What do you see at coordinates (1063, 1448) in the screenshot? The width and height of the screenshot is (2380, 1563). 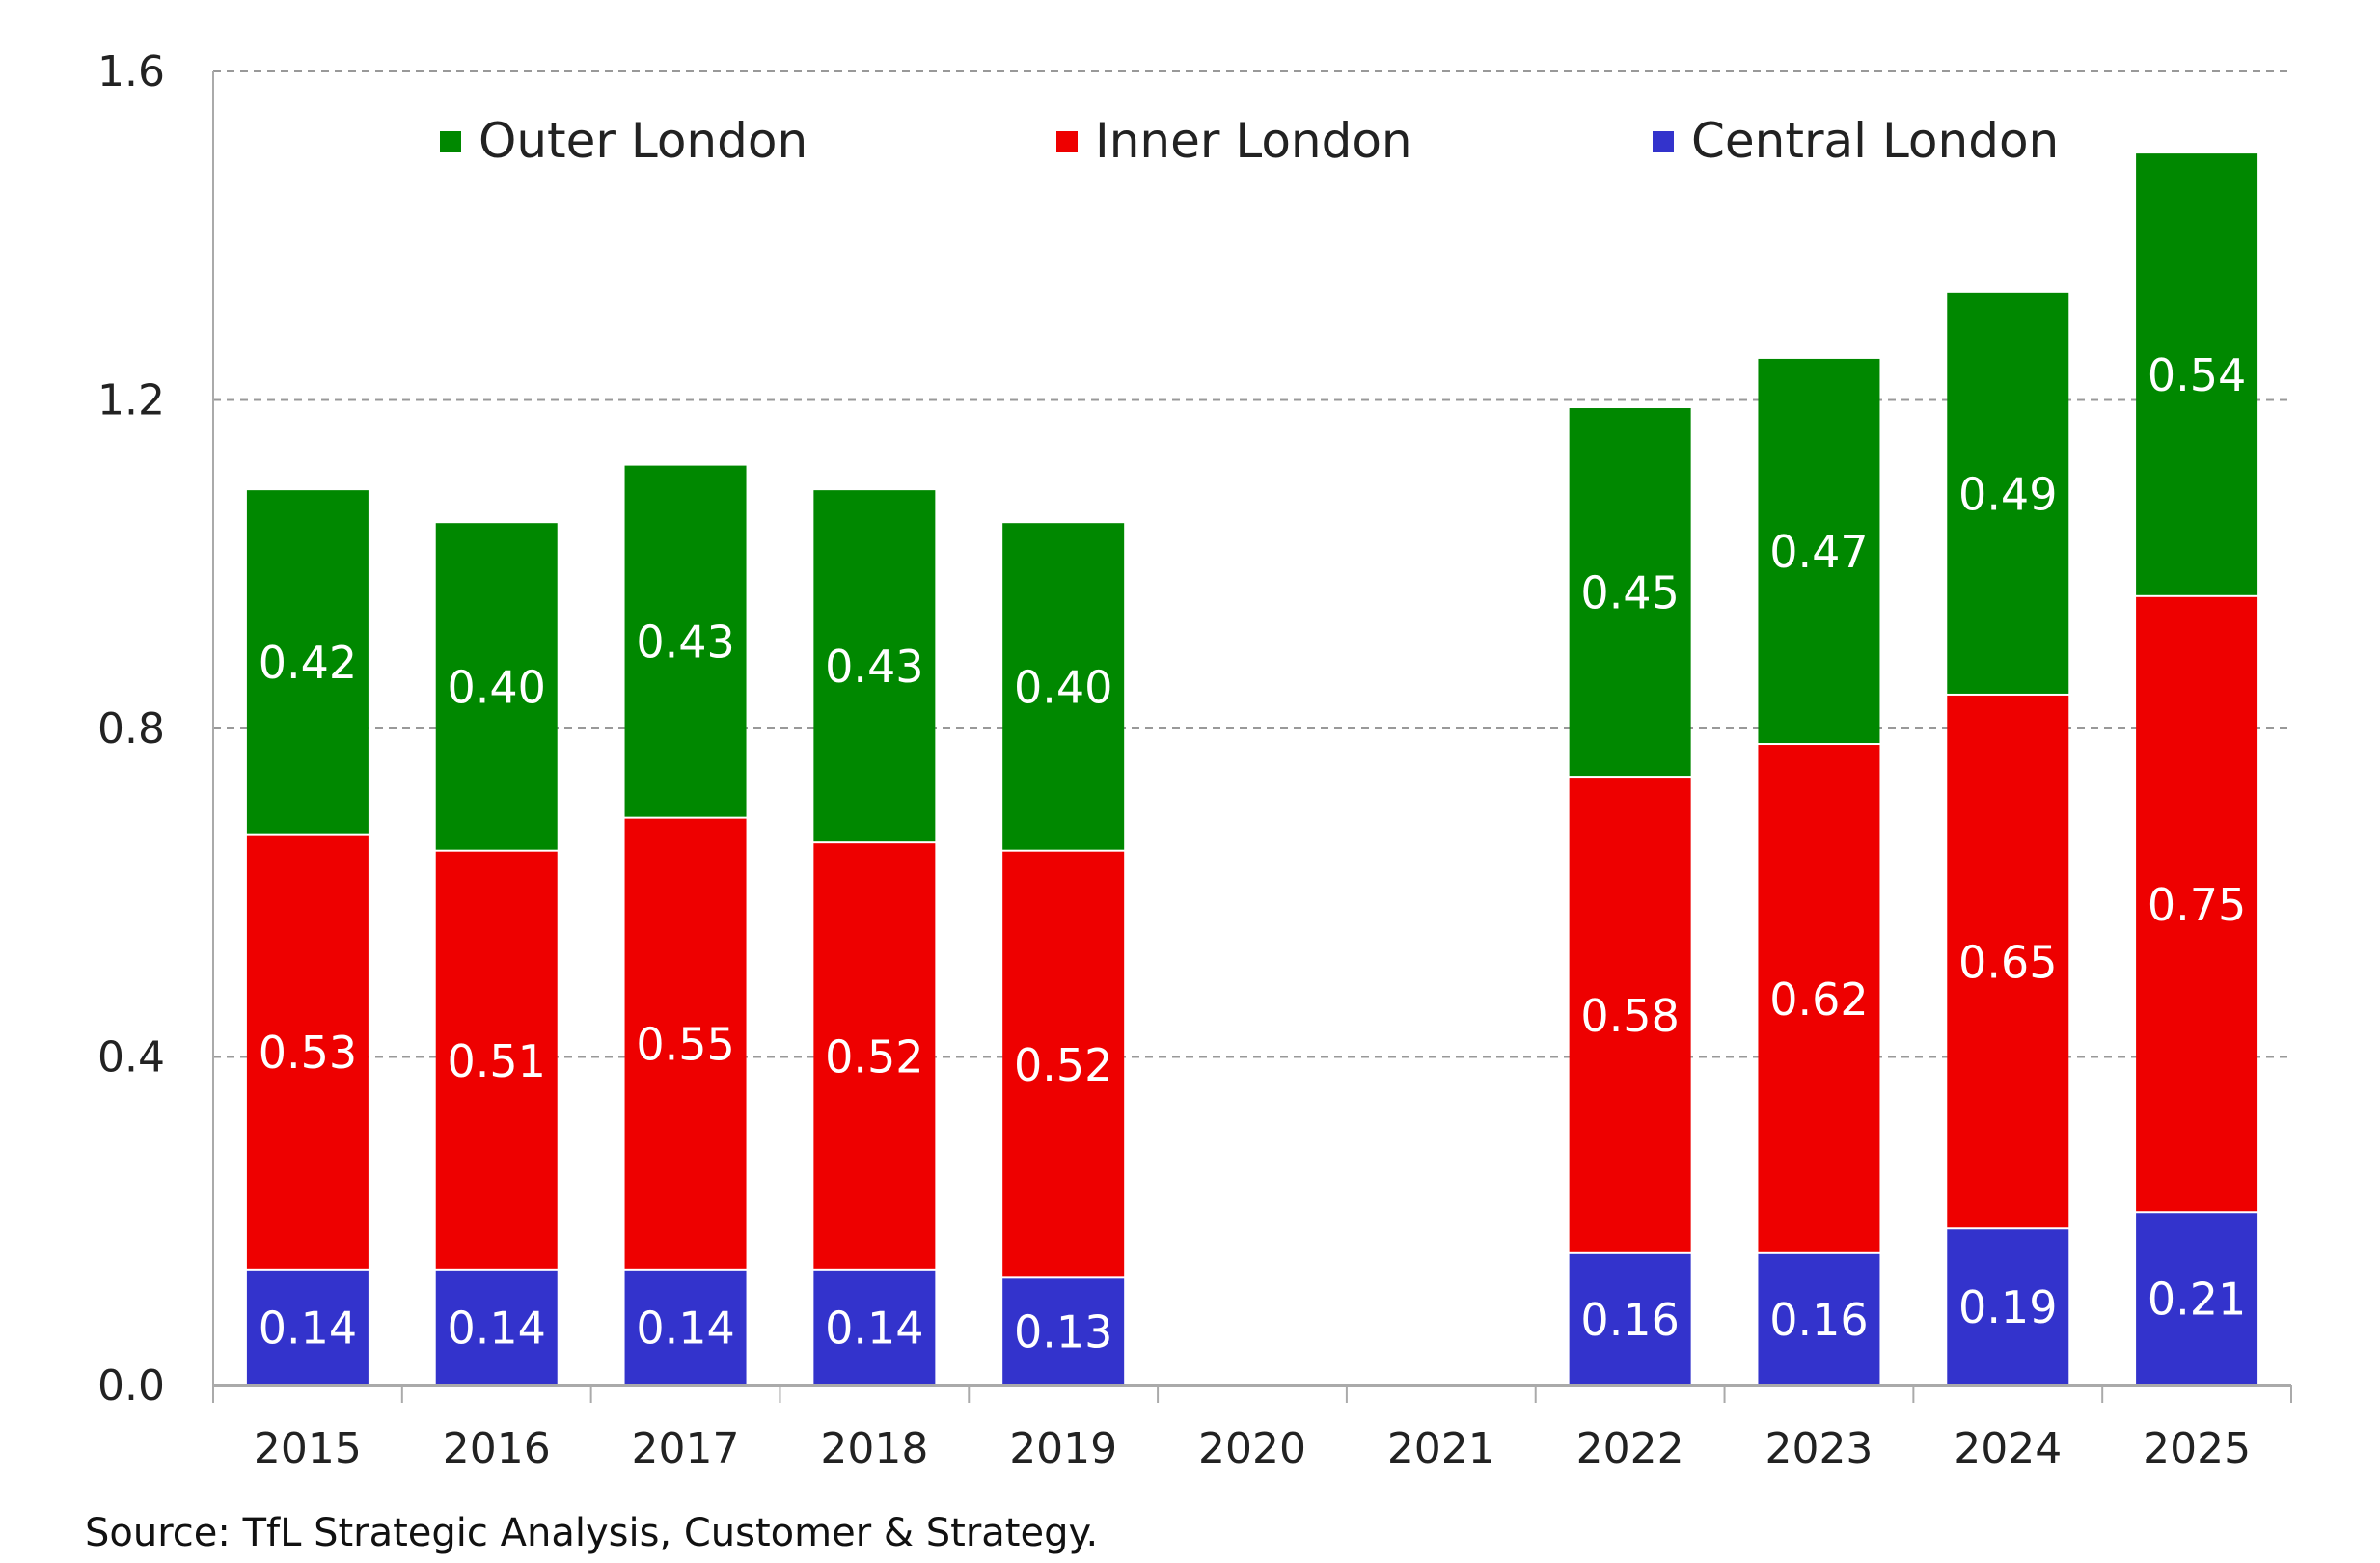 I see `x-tick-label: 2019` at bounding box center [1063, 1448].